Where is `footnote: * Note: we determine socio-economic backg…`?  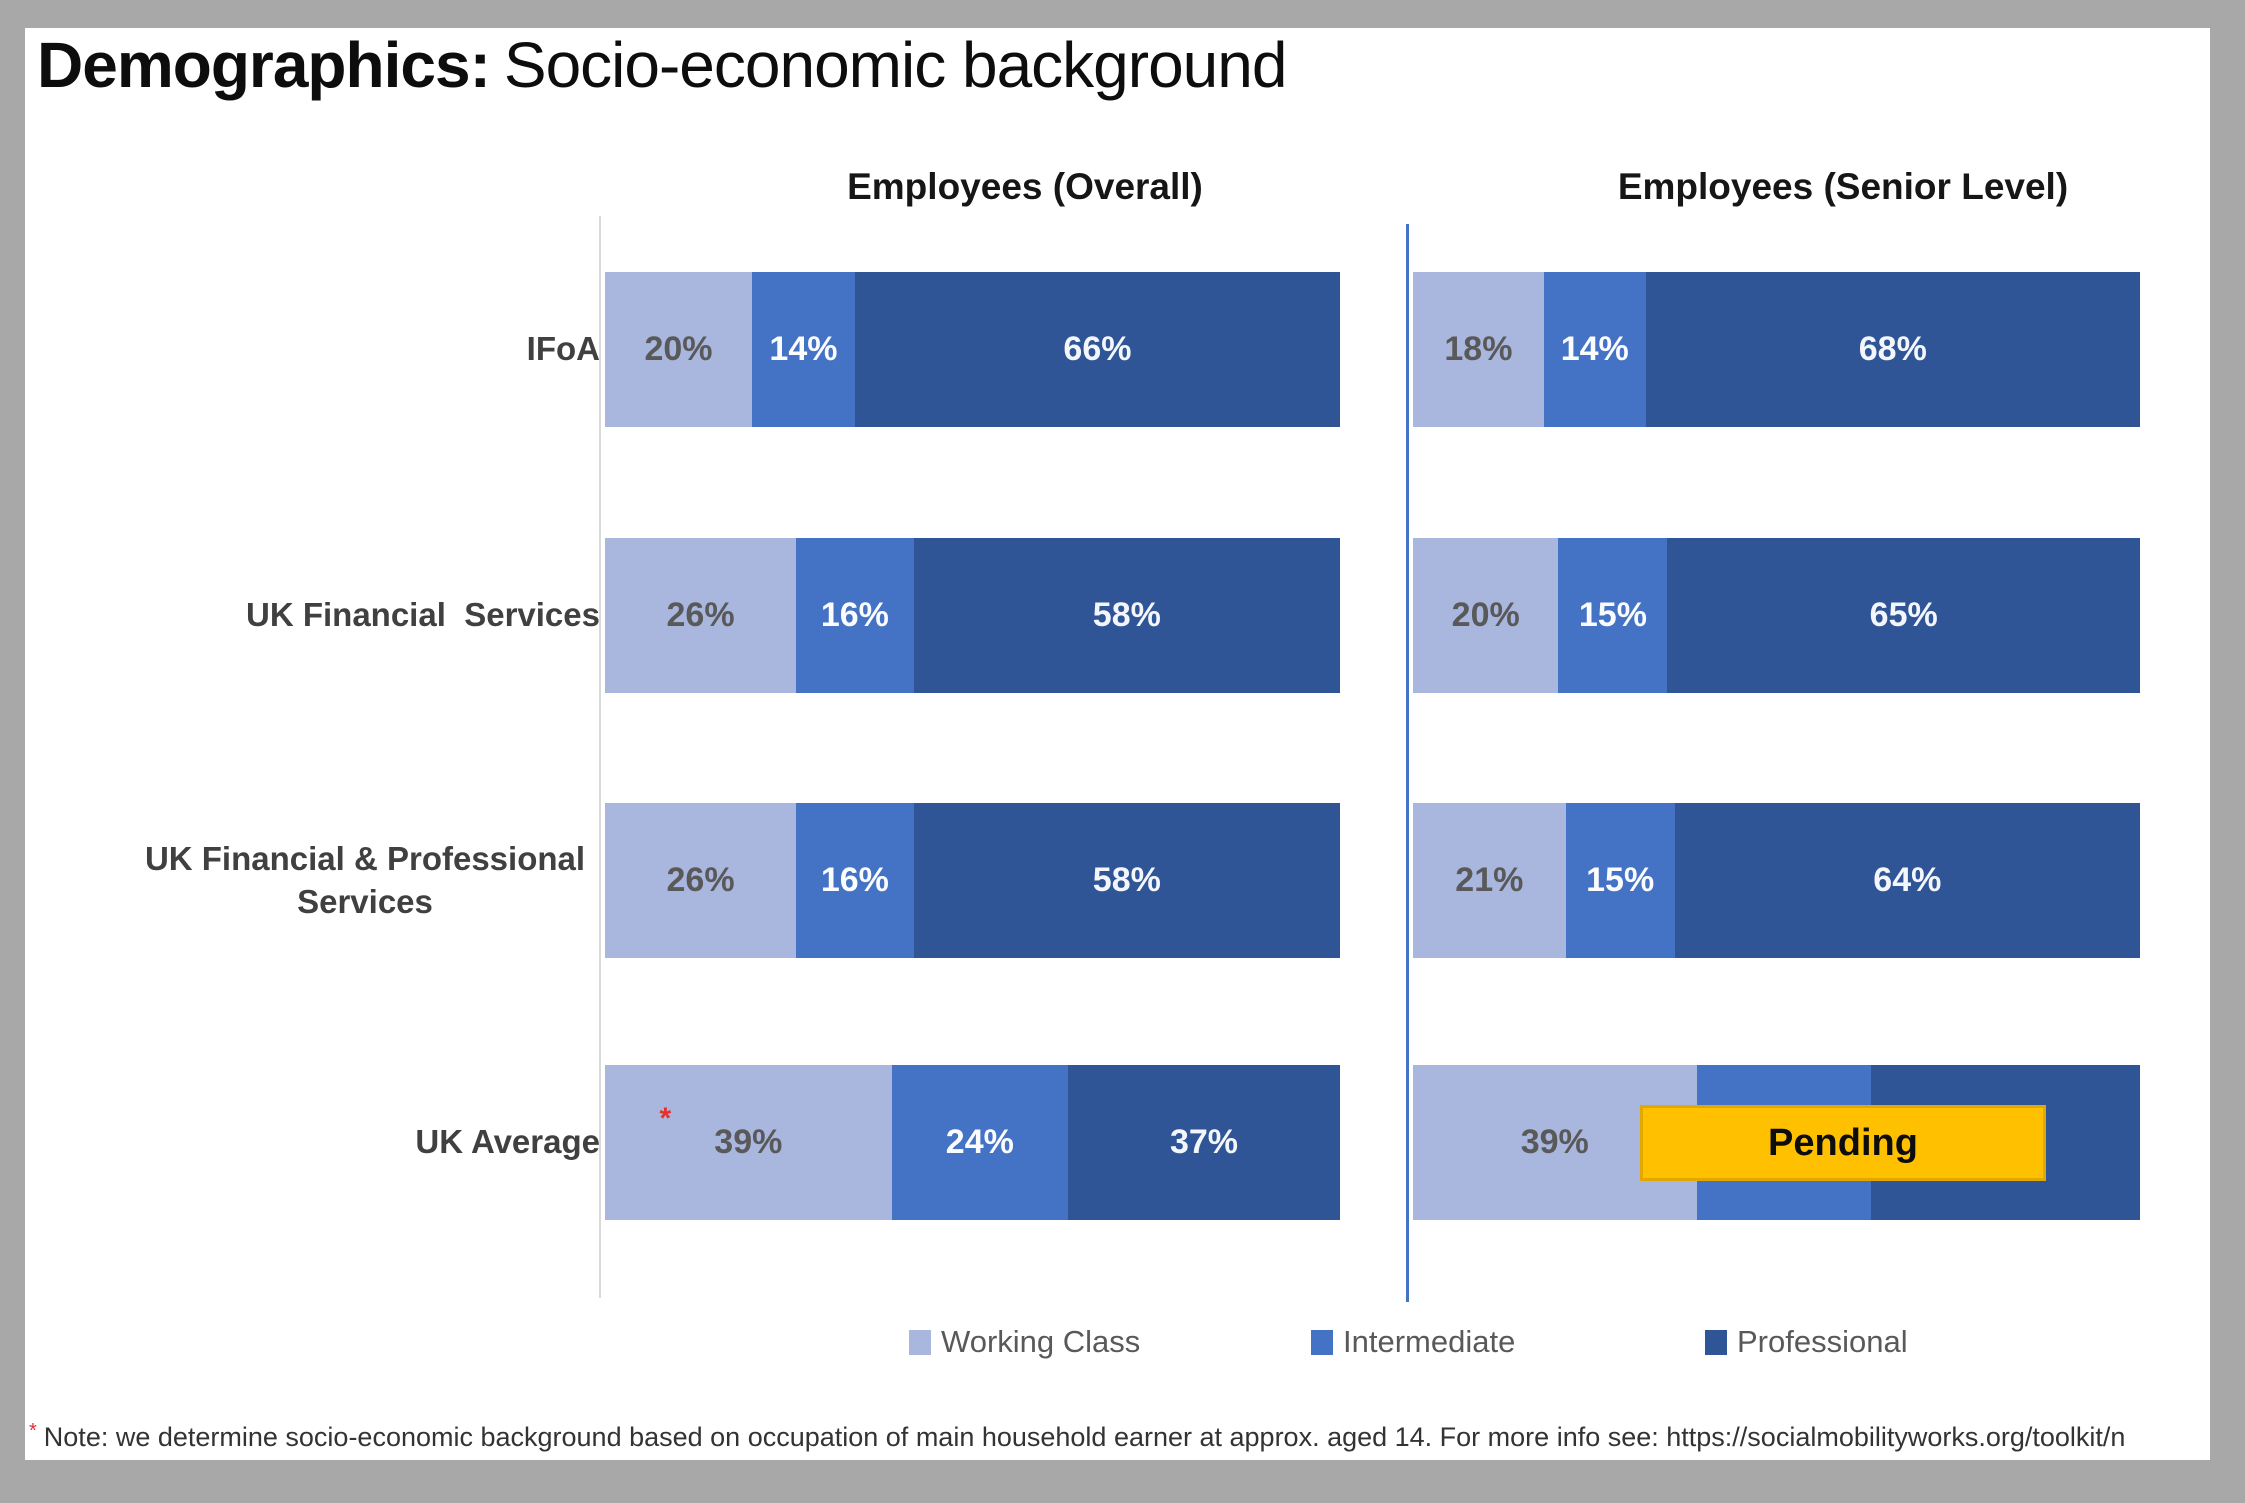 footnote: * Note: we determine socio-economic backg… is located at coordinates (1077, 1436).